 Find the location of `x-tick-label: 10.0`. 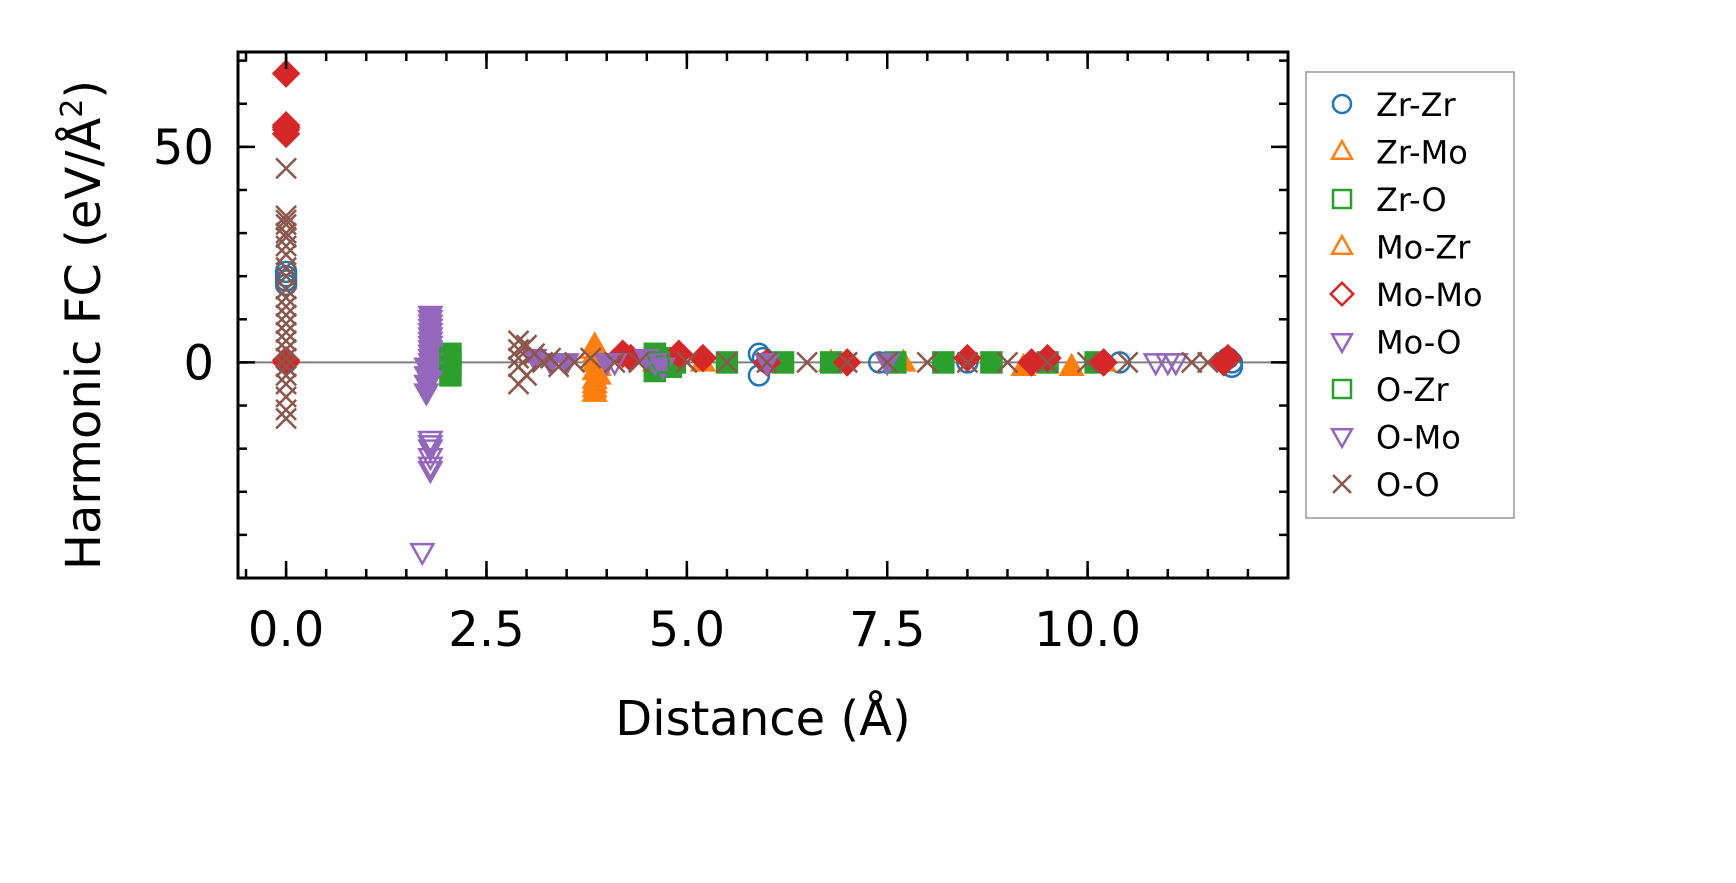

x-tick-label: 10.0 is located at coordinates (1087, 630).